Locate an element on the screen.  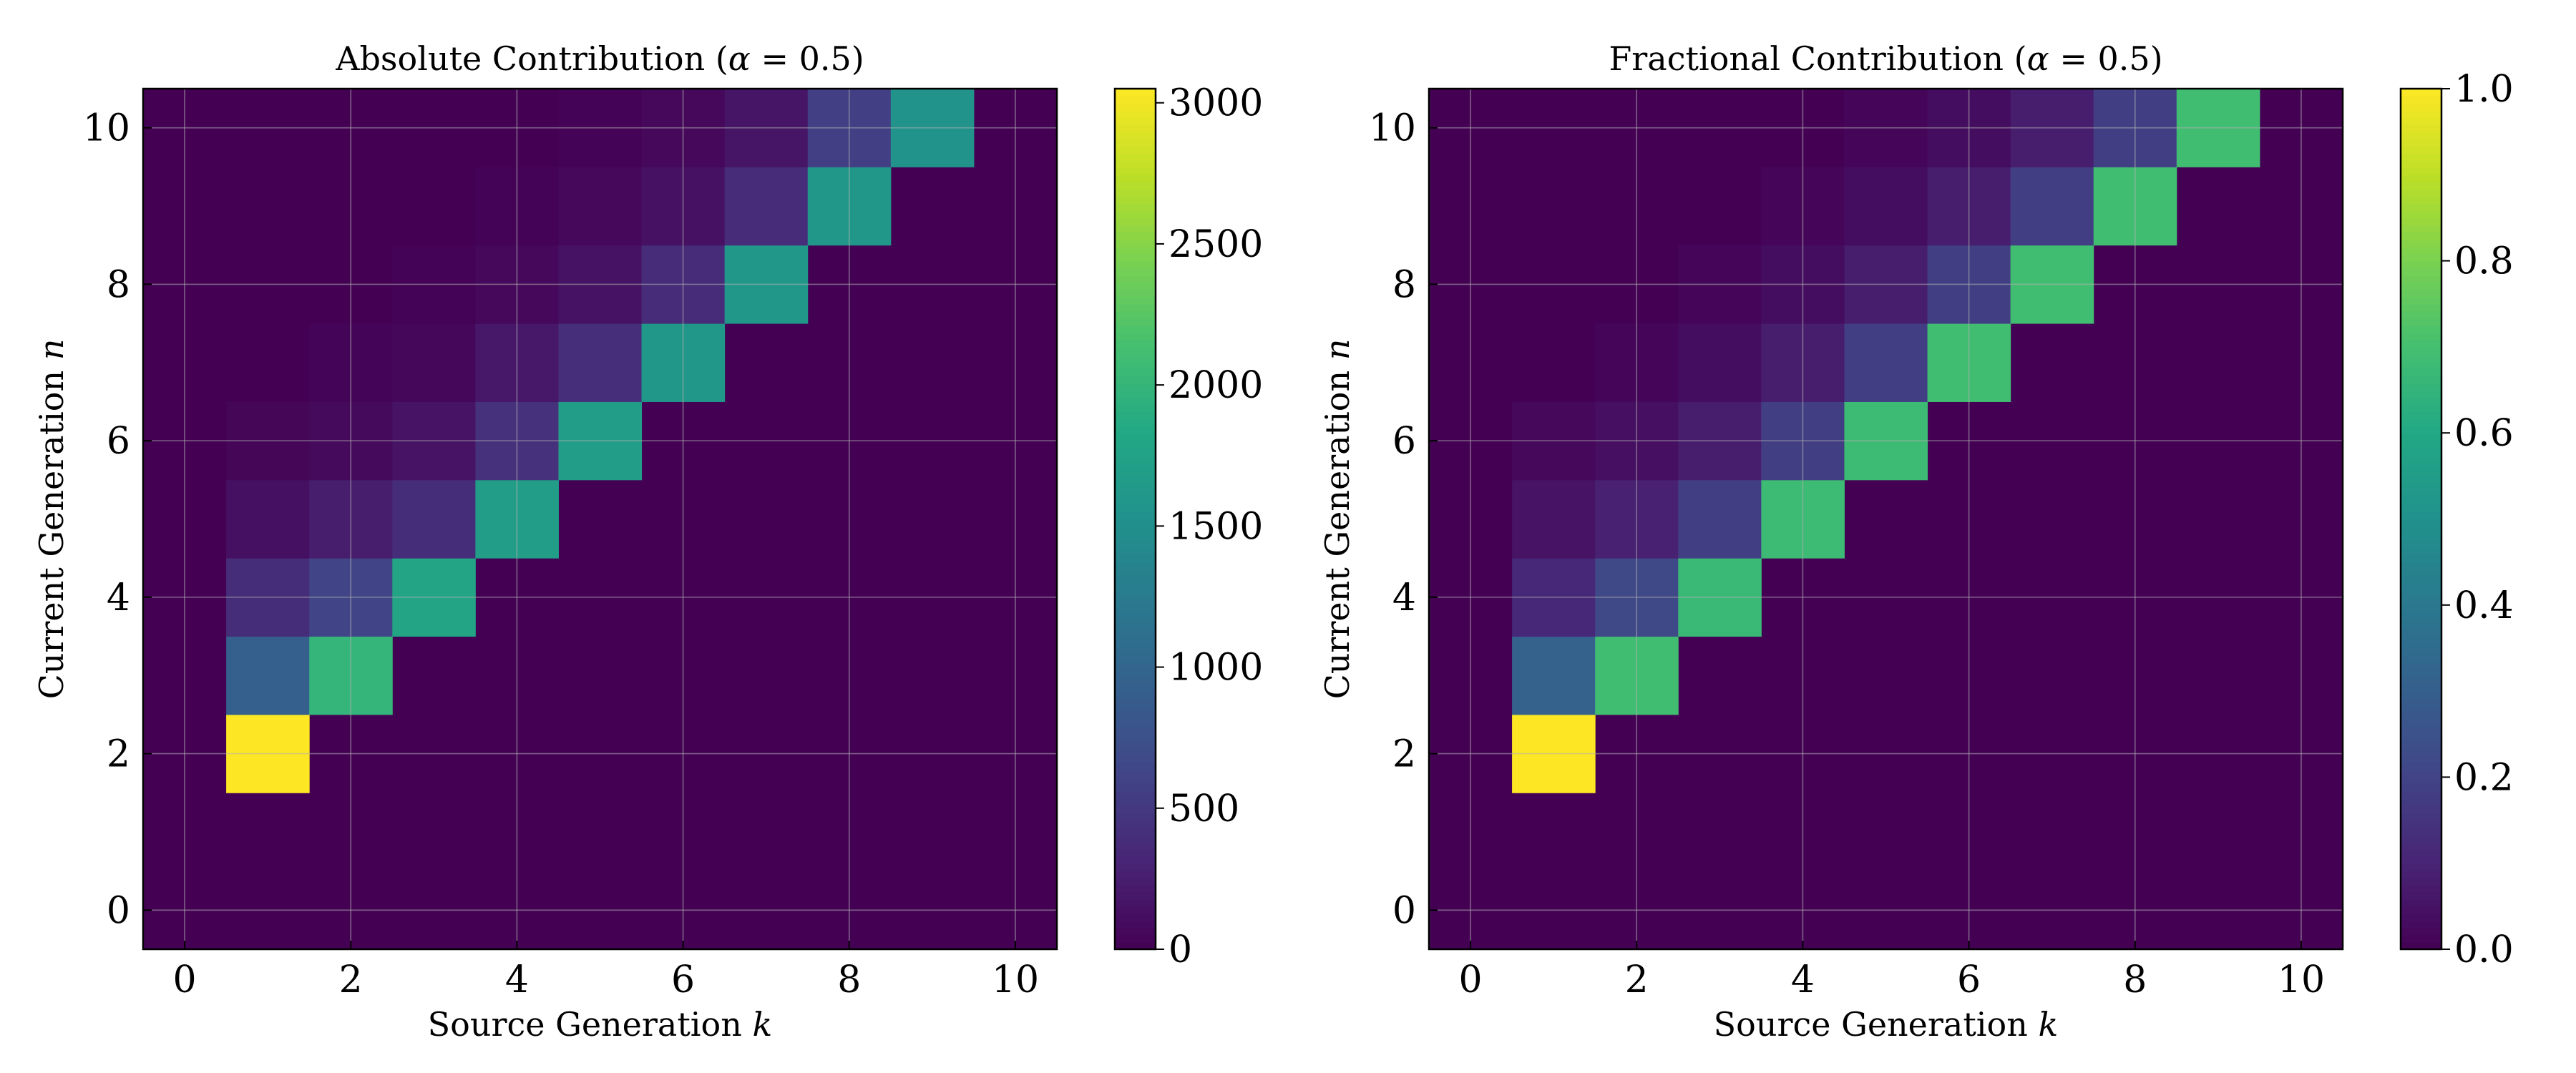
y-axis-label: Current Generation n is located at coordinates (1337, 519).